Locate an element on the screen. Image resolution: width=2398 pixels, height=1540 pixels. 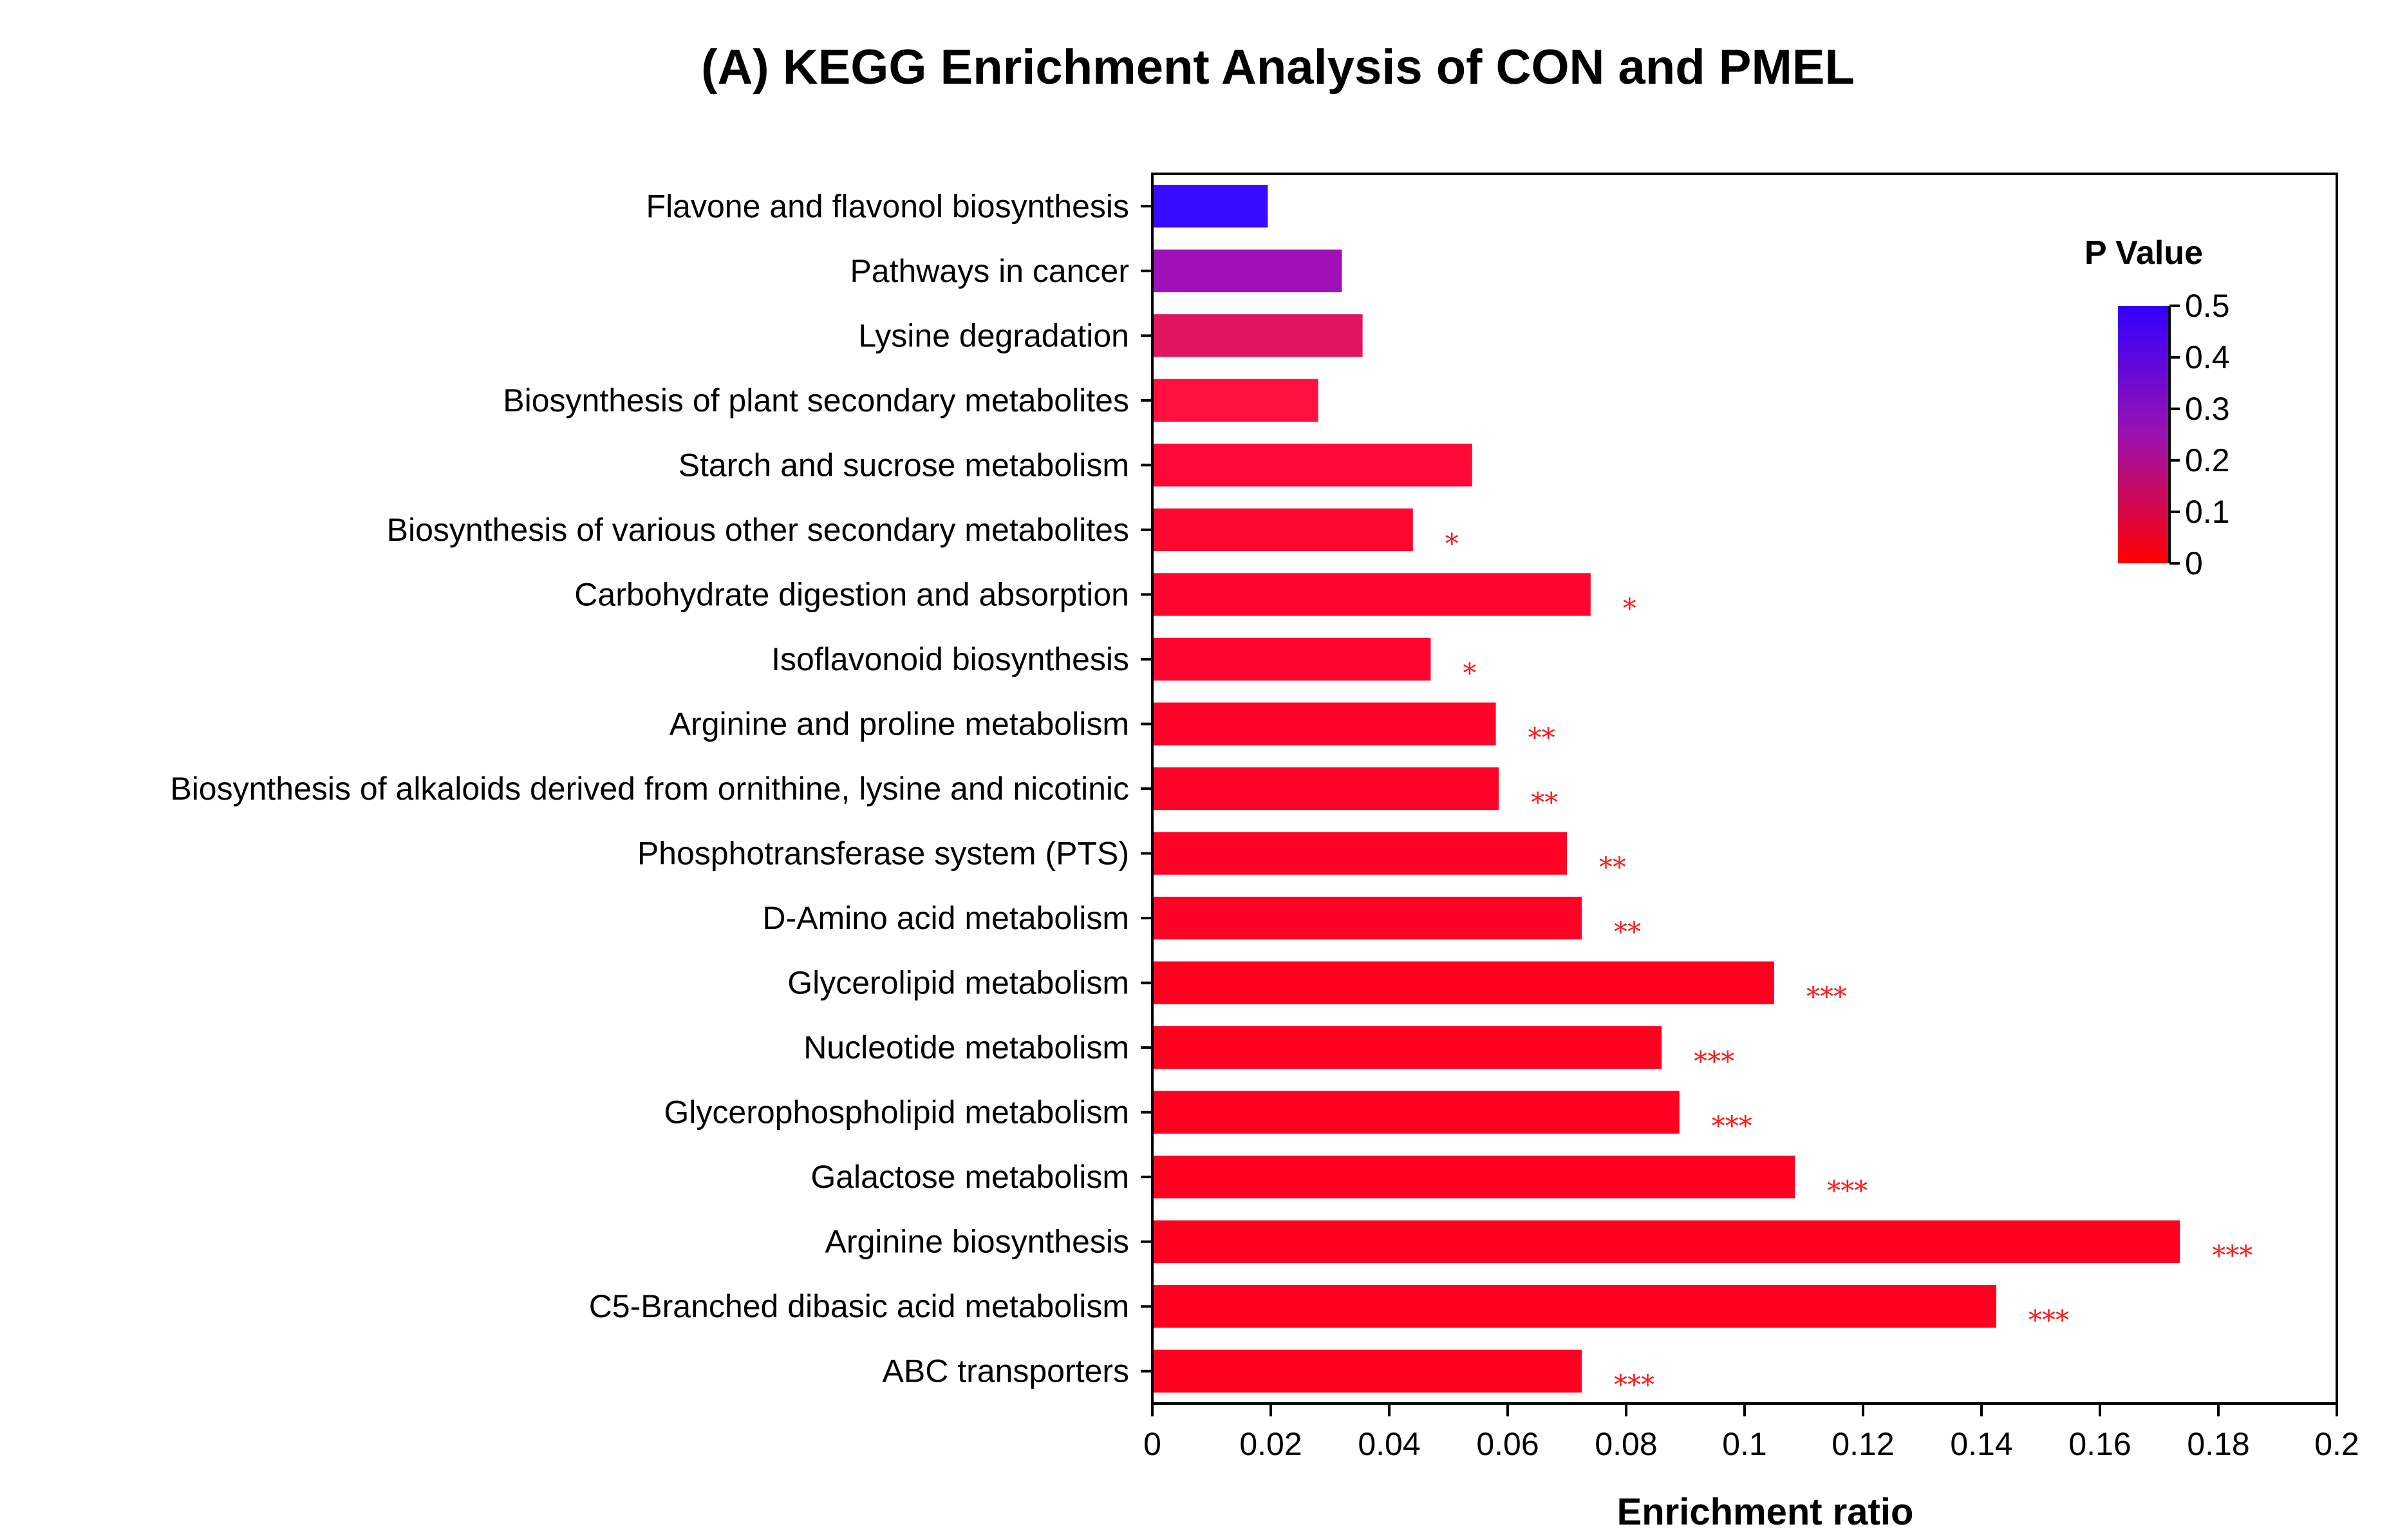
x-tick-label: 0 is located at coordinates (1152, 1444).